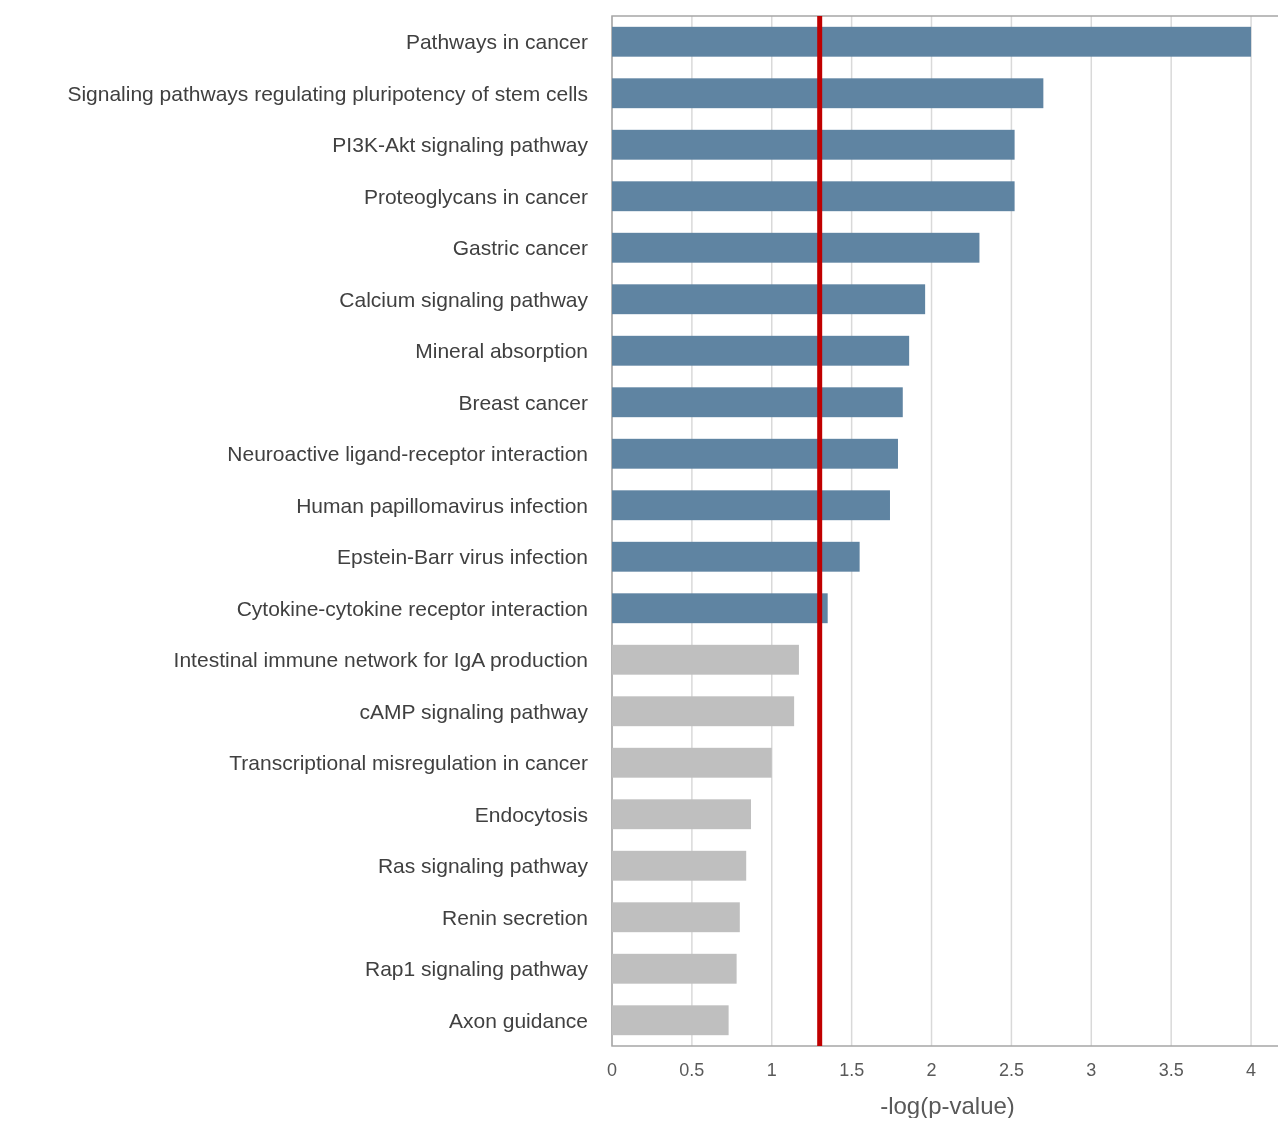 The image size is (1285, 1122). I want to click on y-tick-label: cAMP signaling pathway, so click(474, 711).